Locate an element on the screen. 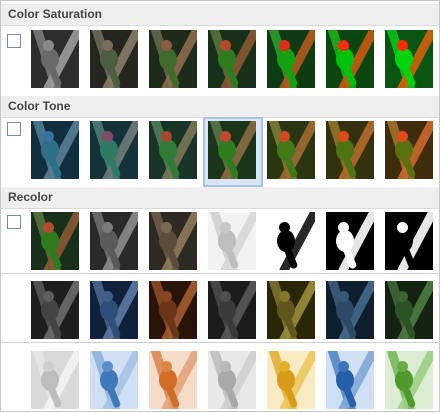 The width and height of the screenshot is (440, 413). section-header-color-saturation: Color Saturation is located at coordinates (220, 15).